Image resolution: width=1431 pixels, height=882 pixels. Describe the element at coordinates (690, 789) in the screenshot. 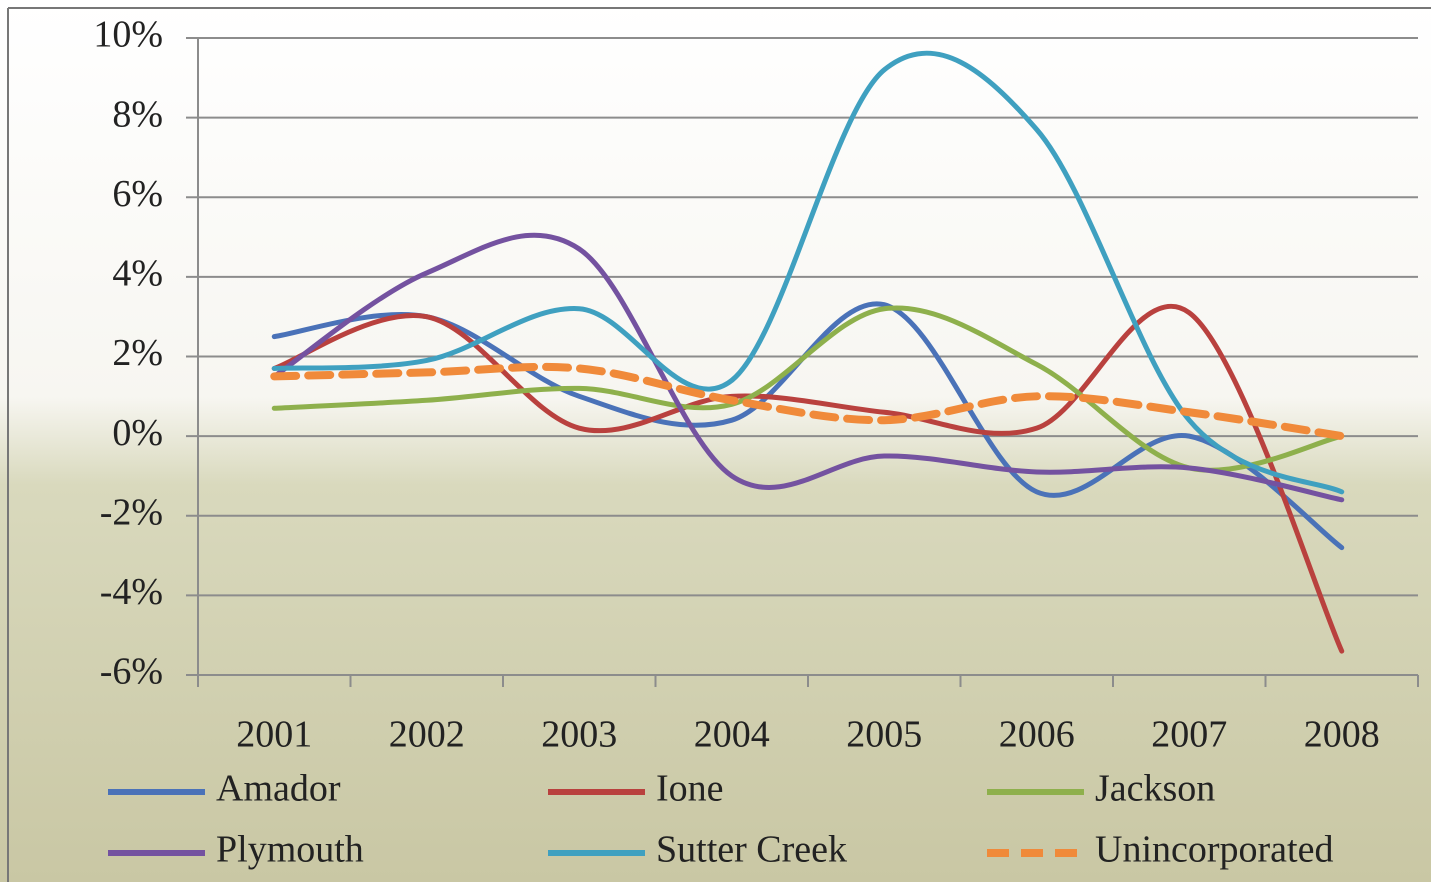

I see `legend-label: Ione` at that location.